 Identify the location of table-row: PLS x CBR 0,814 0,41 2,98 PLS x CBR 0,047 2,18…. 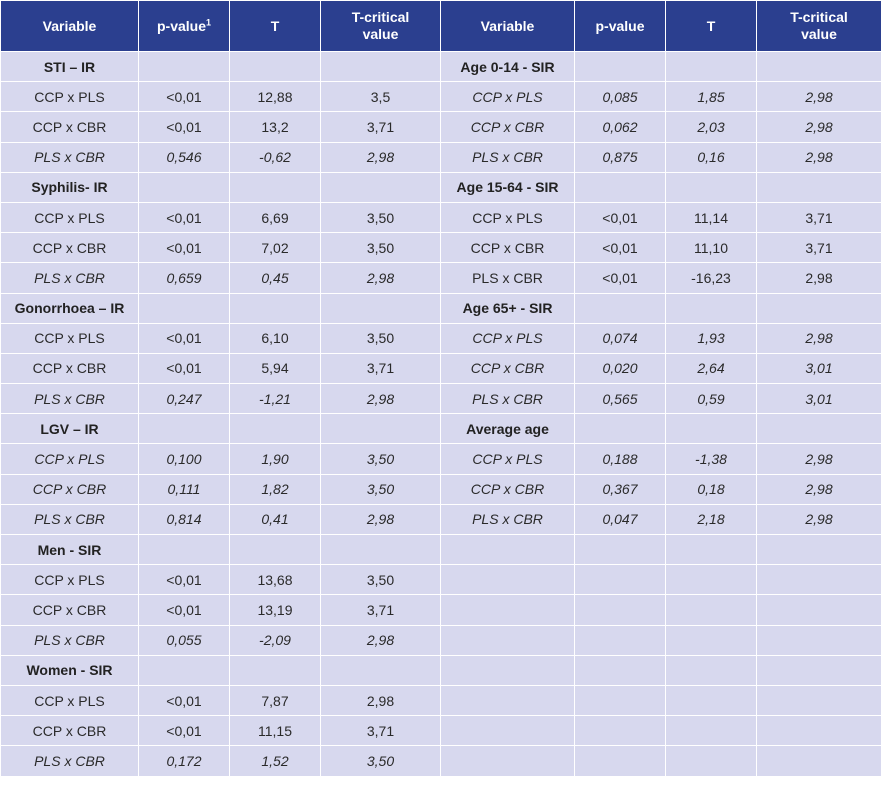
(440, 519).